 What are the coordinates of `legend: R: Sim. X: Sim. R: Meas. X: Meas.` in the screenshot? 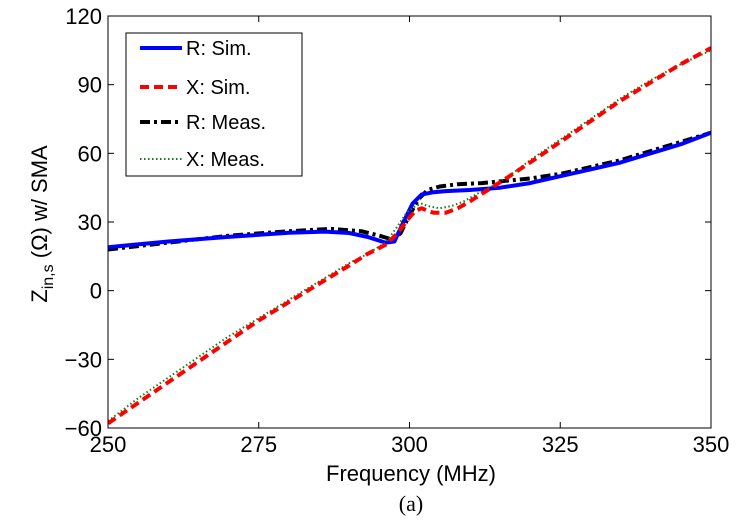 It's located at (214, 104).